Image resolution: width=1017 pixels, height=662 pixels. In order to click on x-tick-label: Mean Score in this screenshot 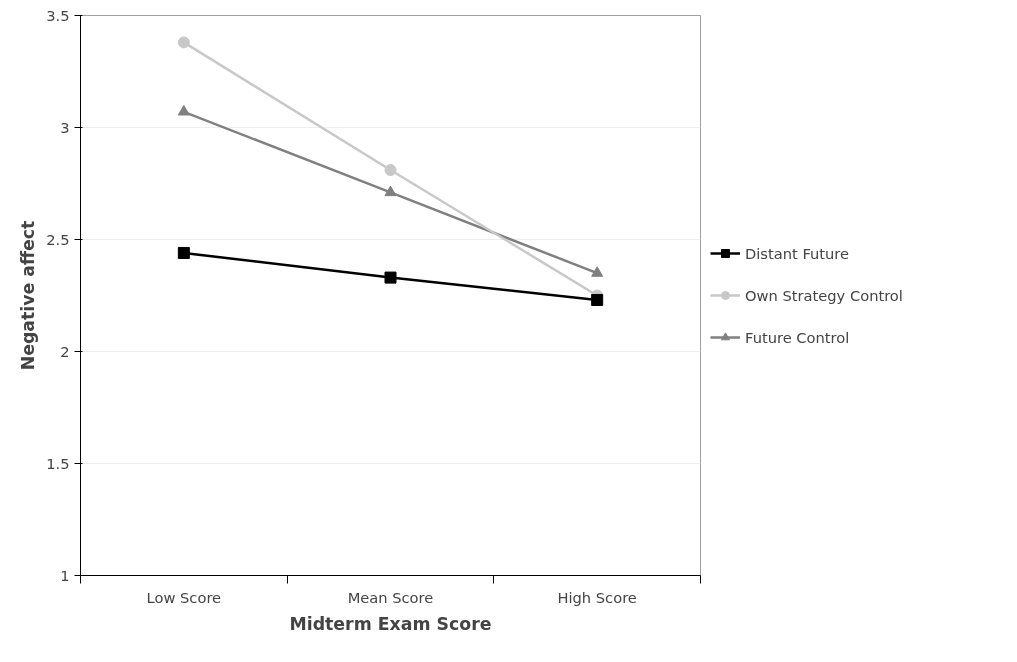, I will do `click(390, 597)`.